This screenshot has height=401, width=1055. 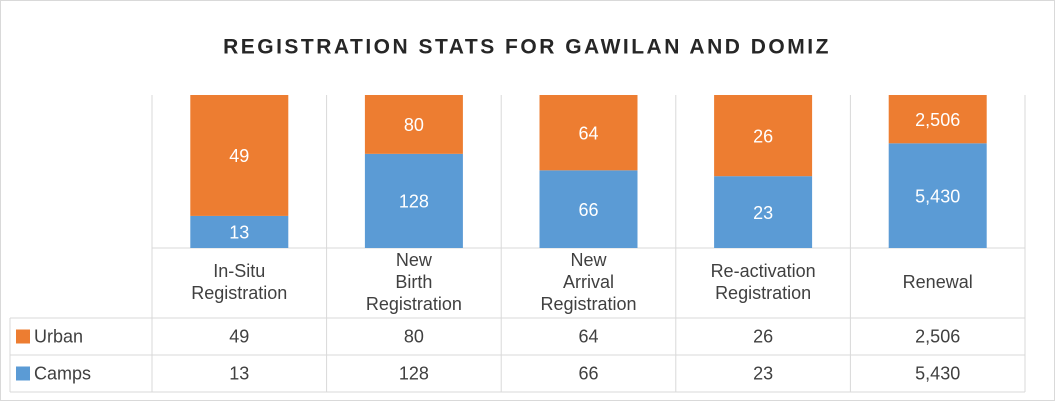 What do you see at coordinates (239, 336) in the screenshot?
I see `table-cell: 49` at bounding box center [239, 336].